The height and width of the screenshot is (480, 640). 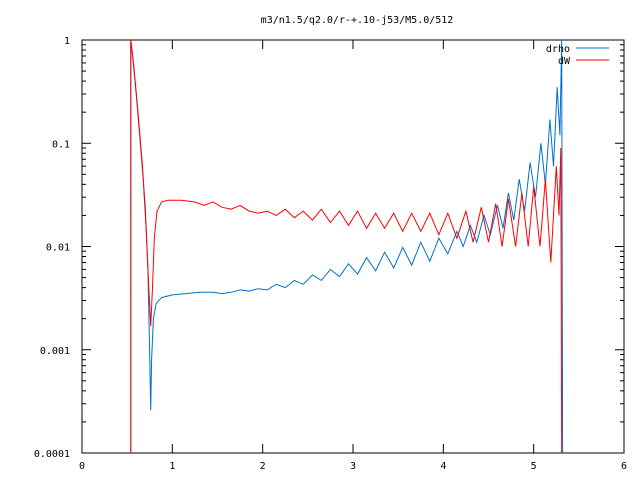 I want to click on legend-label-dW: dW, so click(x=564, y=61).